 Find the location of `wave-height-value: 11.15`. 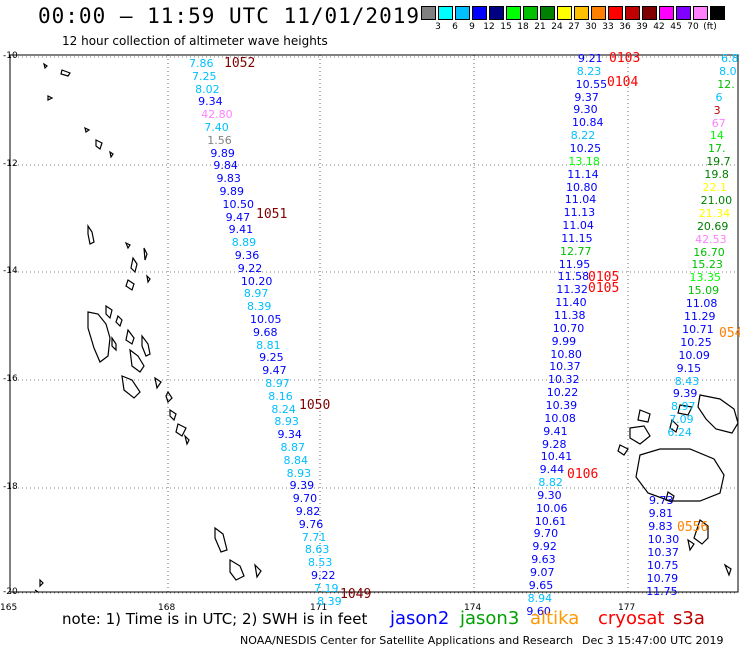

wave-height-value: 11.15 is located at coordinates (577, 238).